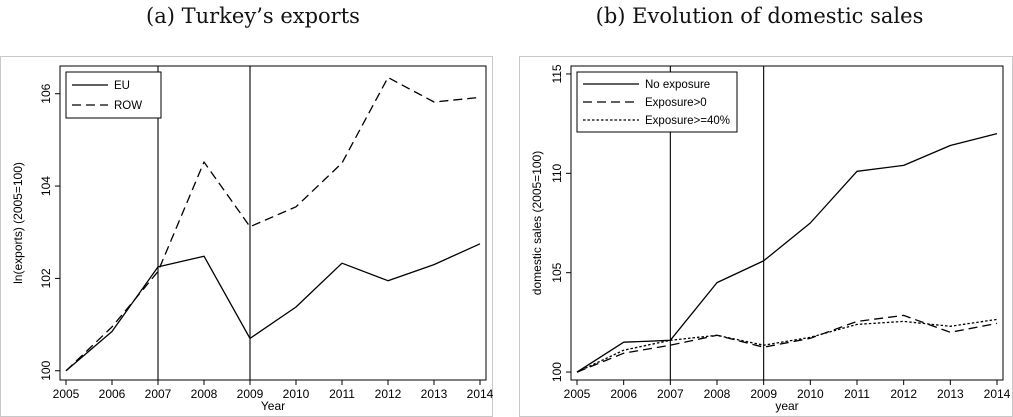 Image resolution: width=1013 pixels, height=417 pixels. Describe the element at coordinates (786, 406) in the screenshot. I see `x-axis-label: year` at that location.